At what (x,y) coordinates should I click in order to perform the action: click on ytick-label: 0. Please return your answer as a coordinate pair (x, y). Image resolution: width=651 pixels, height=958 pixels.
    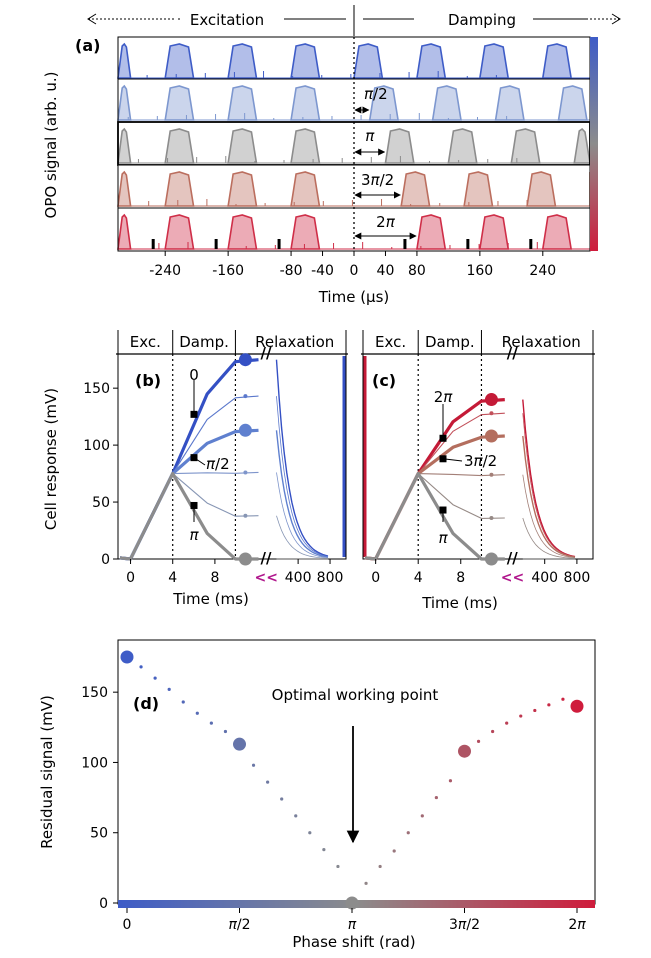
    Looking at the image, I should click on (105, 560).